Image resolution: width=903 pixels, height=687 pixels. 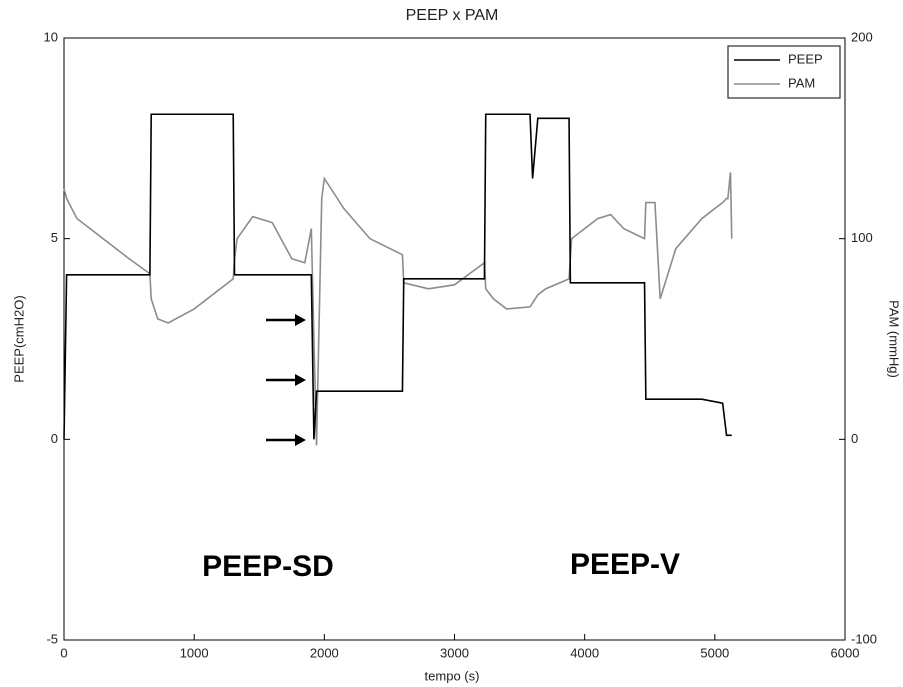 I want to click on y-axis-label: PEEP(cmH2O), so click(x=18, y=338).